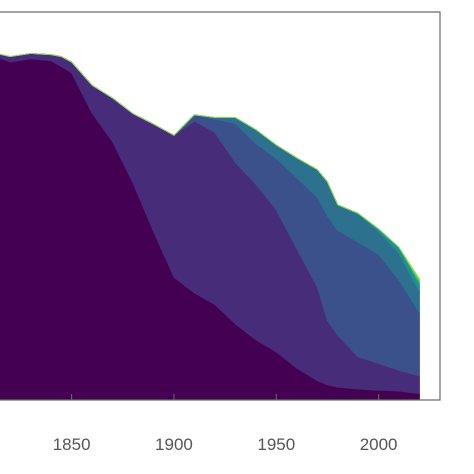 This screenshot has width=474, height=474. I want to click on x-tick-label: 2000, so click(379, 444).